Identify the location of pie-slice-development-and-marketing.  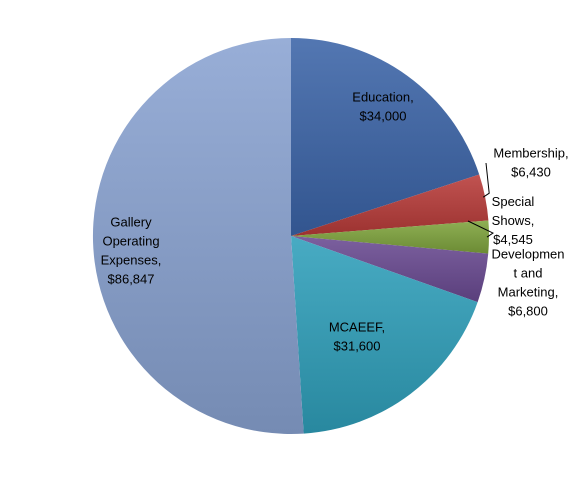
(390, 269).